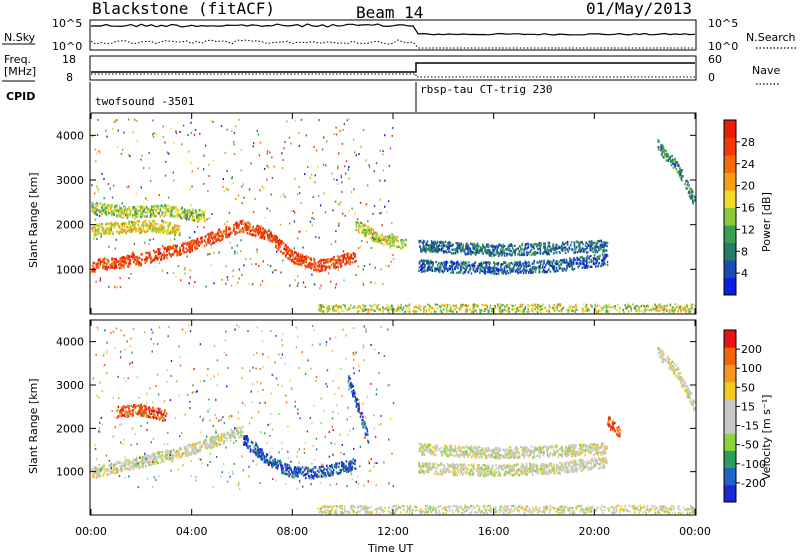  Describe the element at coordinates (723, 23) in the screenshot. I see `nsearch-tick-high: 10^5` at that location.